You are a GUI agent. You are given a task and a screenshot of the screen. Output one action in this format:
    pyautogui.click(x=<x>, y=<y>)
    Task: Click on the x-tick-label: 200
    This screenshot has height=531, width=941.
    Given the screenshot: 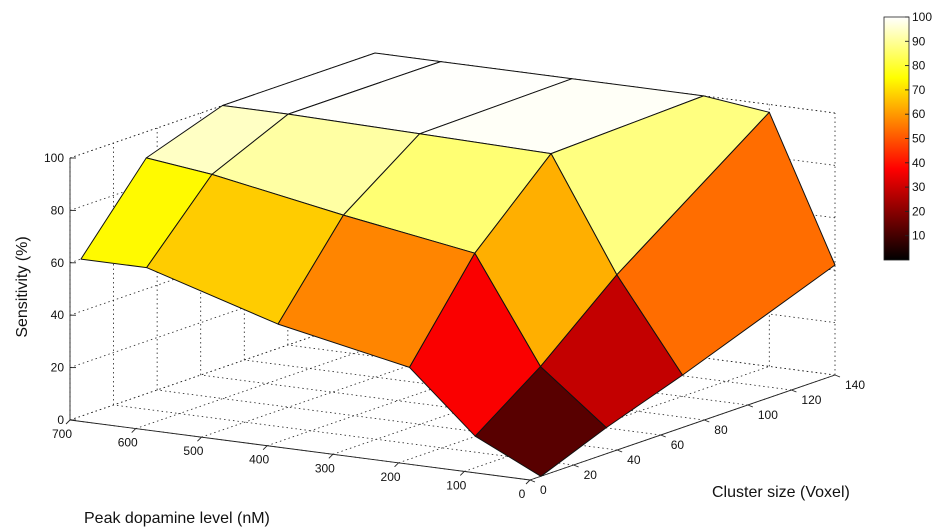 What is the action you would take?
    pyautogui.click(x=391, y=477)
    